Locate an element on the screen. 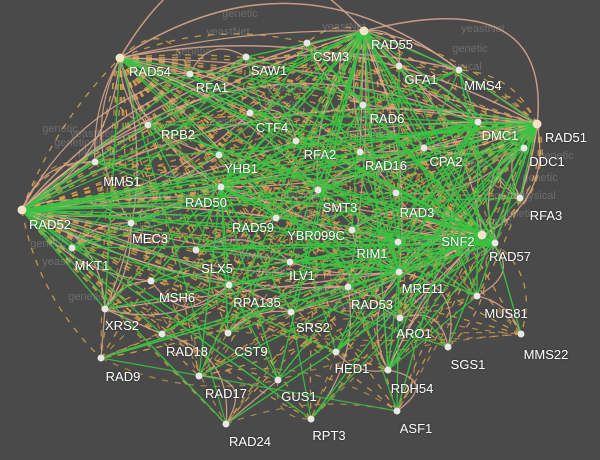 This screenshot has height=460, width=600. graph-node-yhb1 is located at coordinates (219, 155).